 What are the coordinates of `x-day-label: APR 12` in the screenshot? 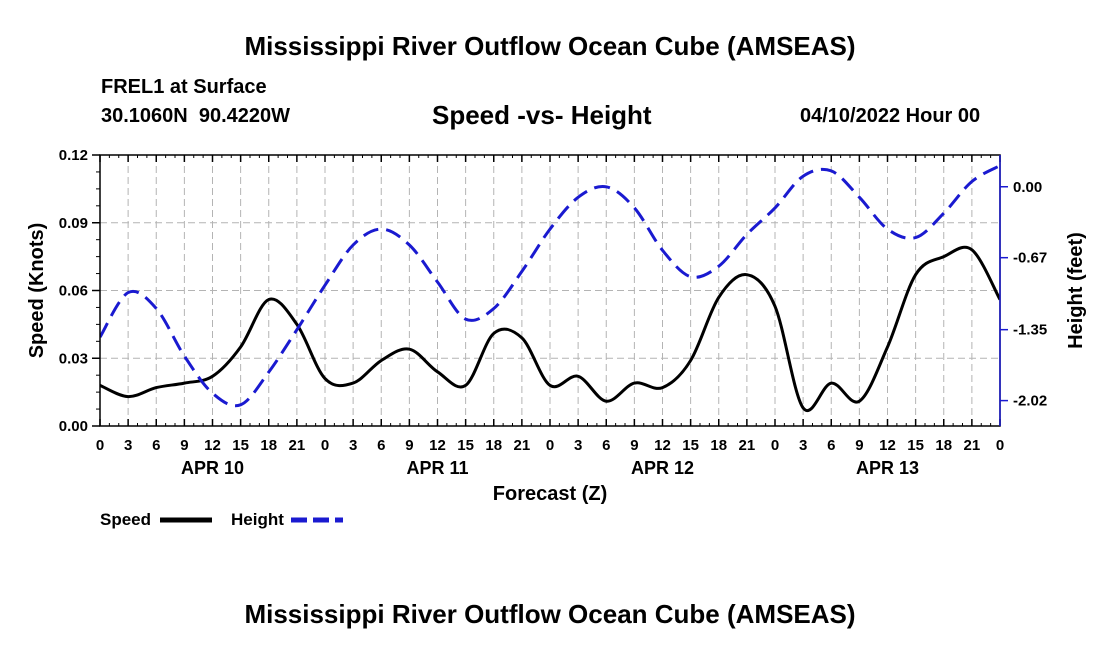 It's located at (662, 468).